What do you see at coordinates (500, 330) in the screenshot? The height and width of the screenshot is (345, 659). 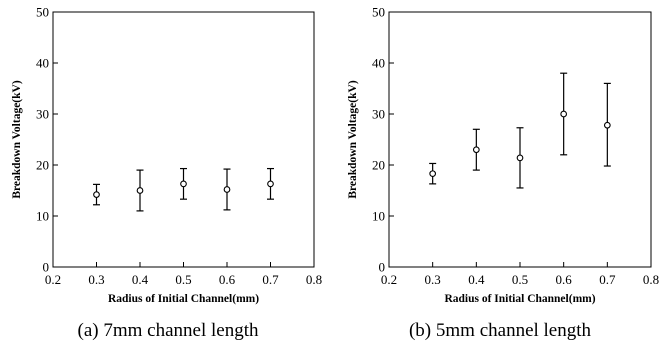 I see `panel-caption: (b) 5mm channel length` at bounding box center [500, 330].